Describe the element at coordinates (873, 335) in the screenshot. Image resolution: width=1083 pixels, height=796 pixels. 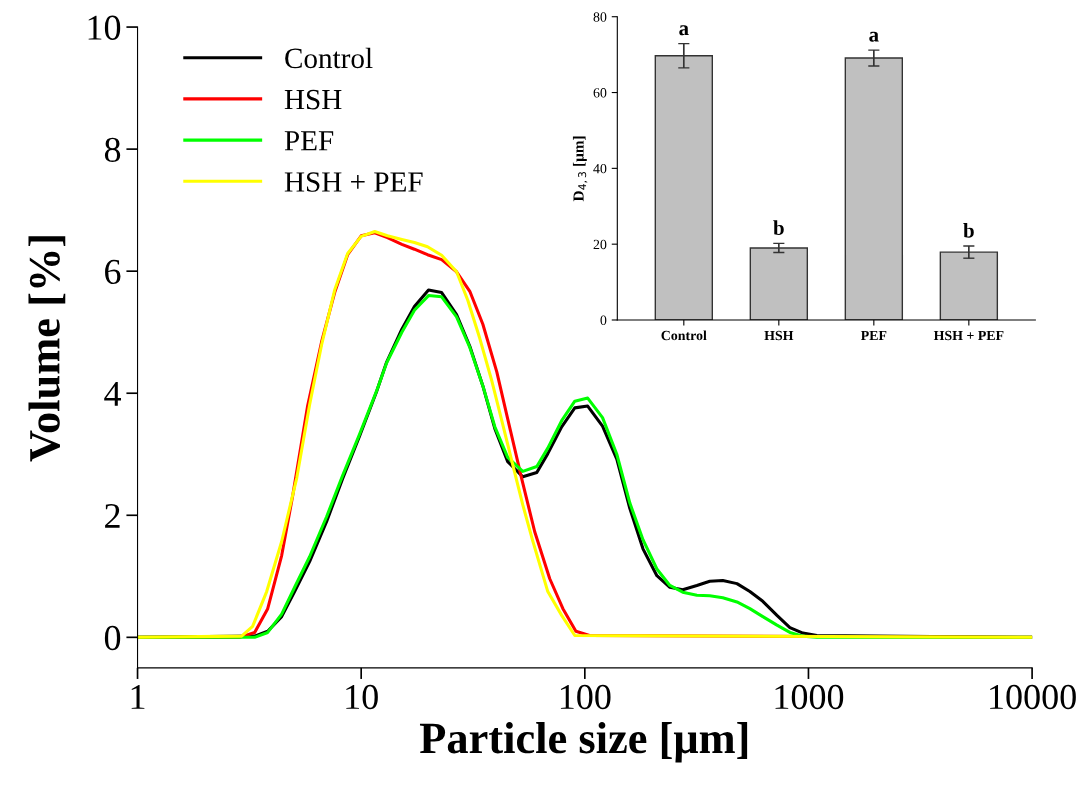
I see `x-tick-label: PEF` at that location.